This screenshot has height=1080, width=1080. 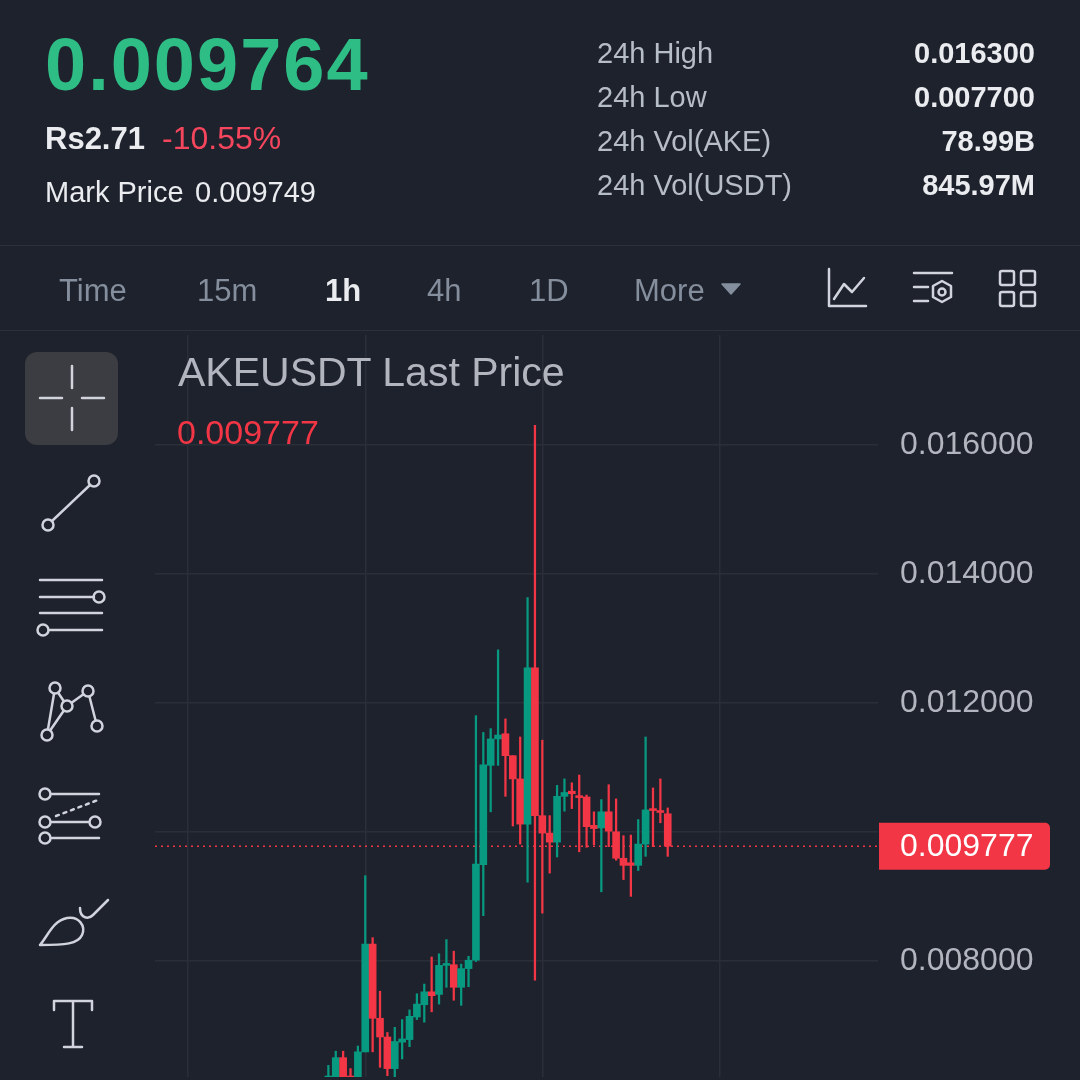 I want to click on y-tick-label: 0.008000, so click(x=967, y=958).